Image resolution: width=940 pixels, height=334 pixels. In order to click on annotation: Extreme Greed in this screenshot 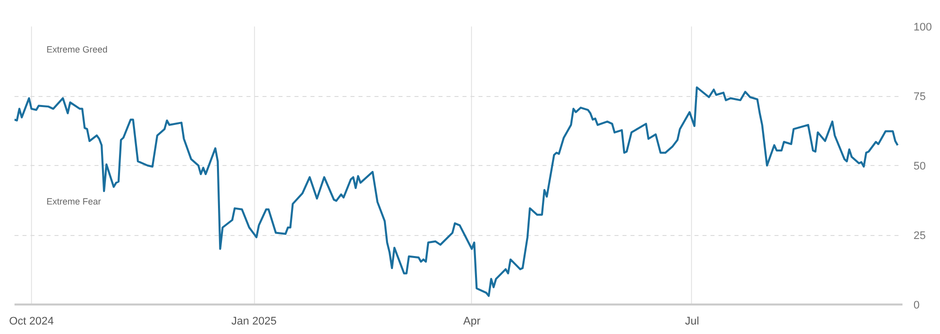, I will do `click(77, 49)`.